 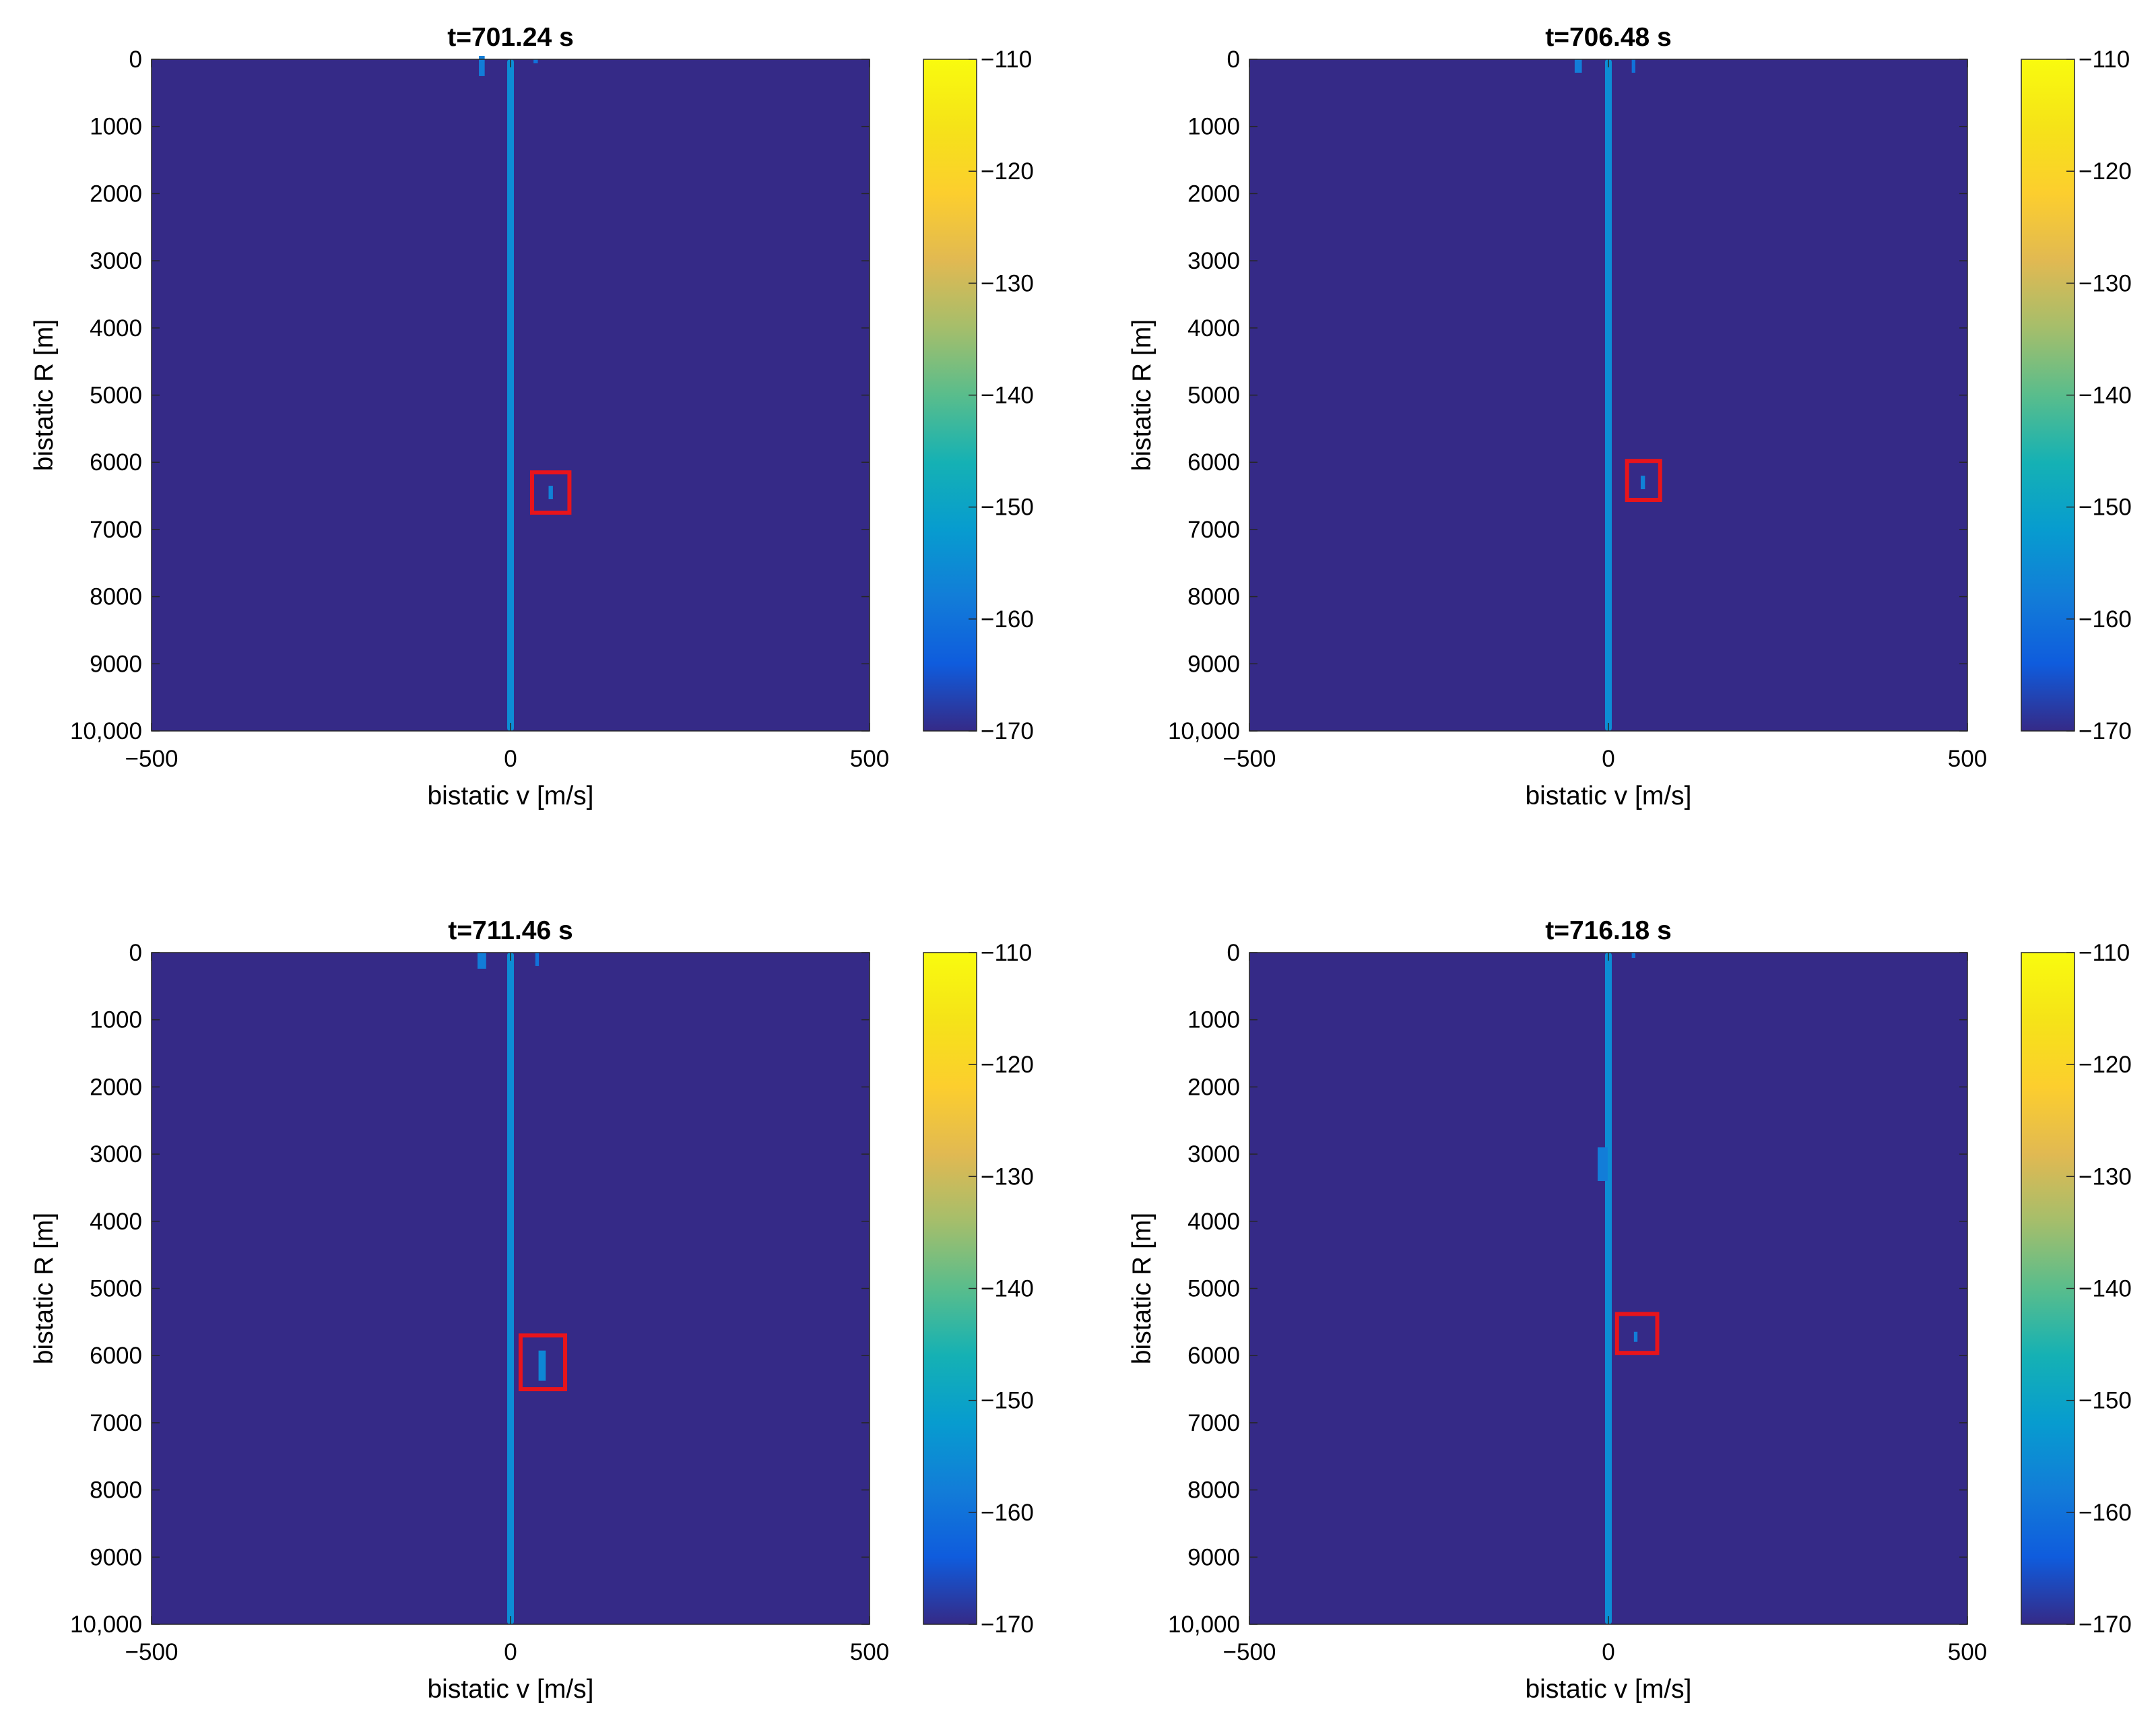 What do you see at coordinates (1609, 37) in the screenshot?
I see `subplot-title: t=706.48 s` at bounding box center [1609, 37].